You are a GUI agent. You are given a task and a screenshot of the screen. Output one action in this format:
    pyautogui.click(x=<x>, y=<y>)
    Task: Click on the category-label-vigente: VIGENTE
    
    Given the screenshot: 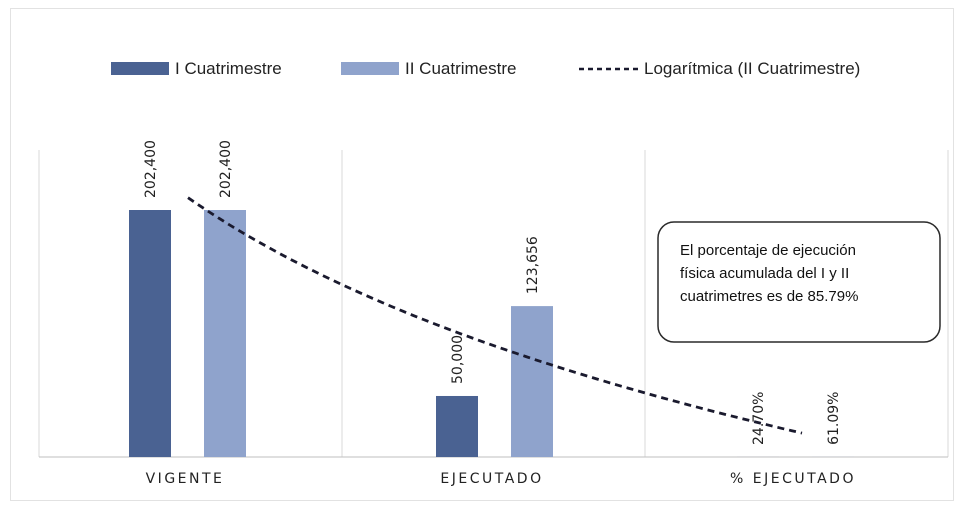 What is the action you would take?
    pyautogui.click(x=185, y=479)
    